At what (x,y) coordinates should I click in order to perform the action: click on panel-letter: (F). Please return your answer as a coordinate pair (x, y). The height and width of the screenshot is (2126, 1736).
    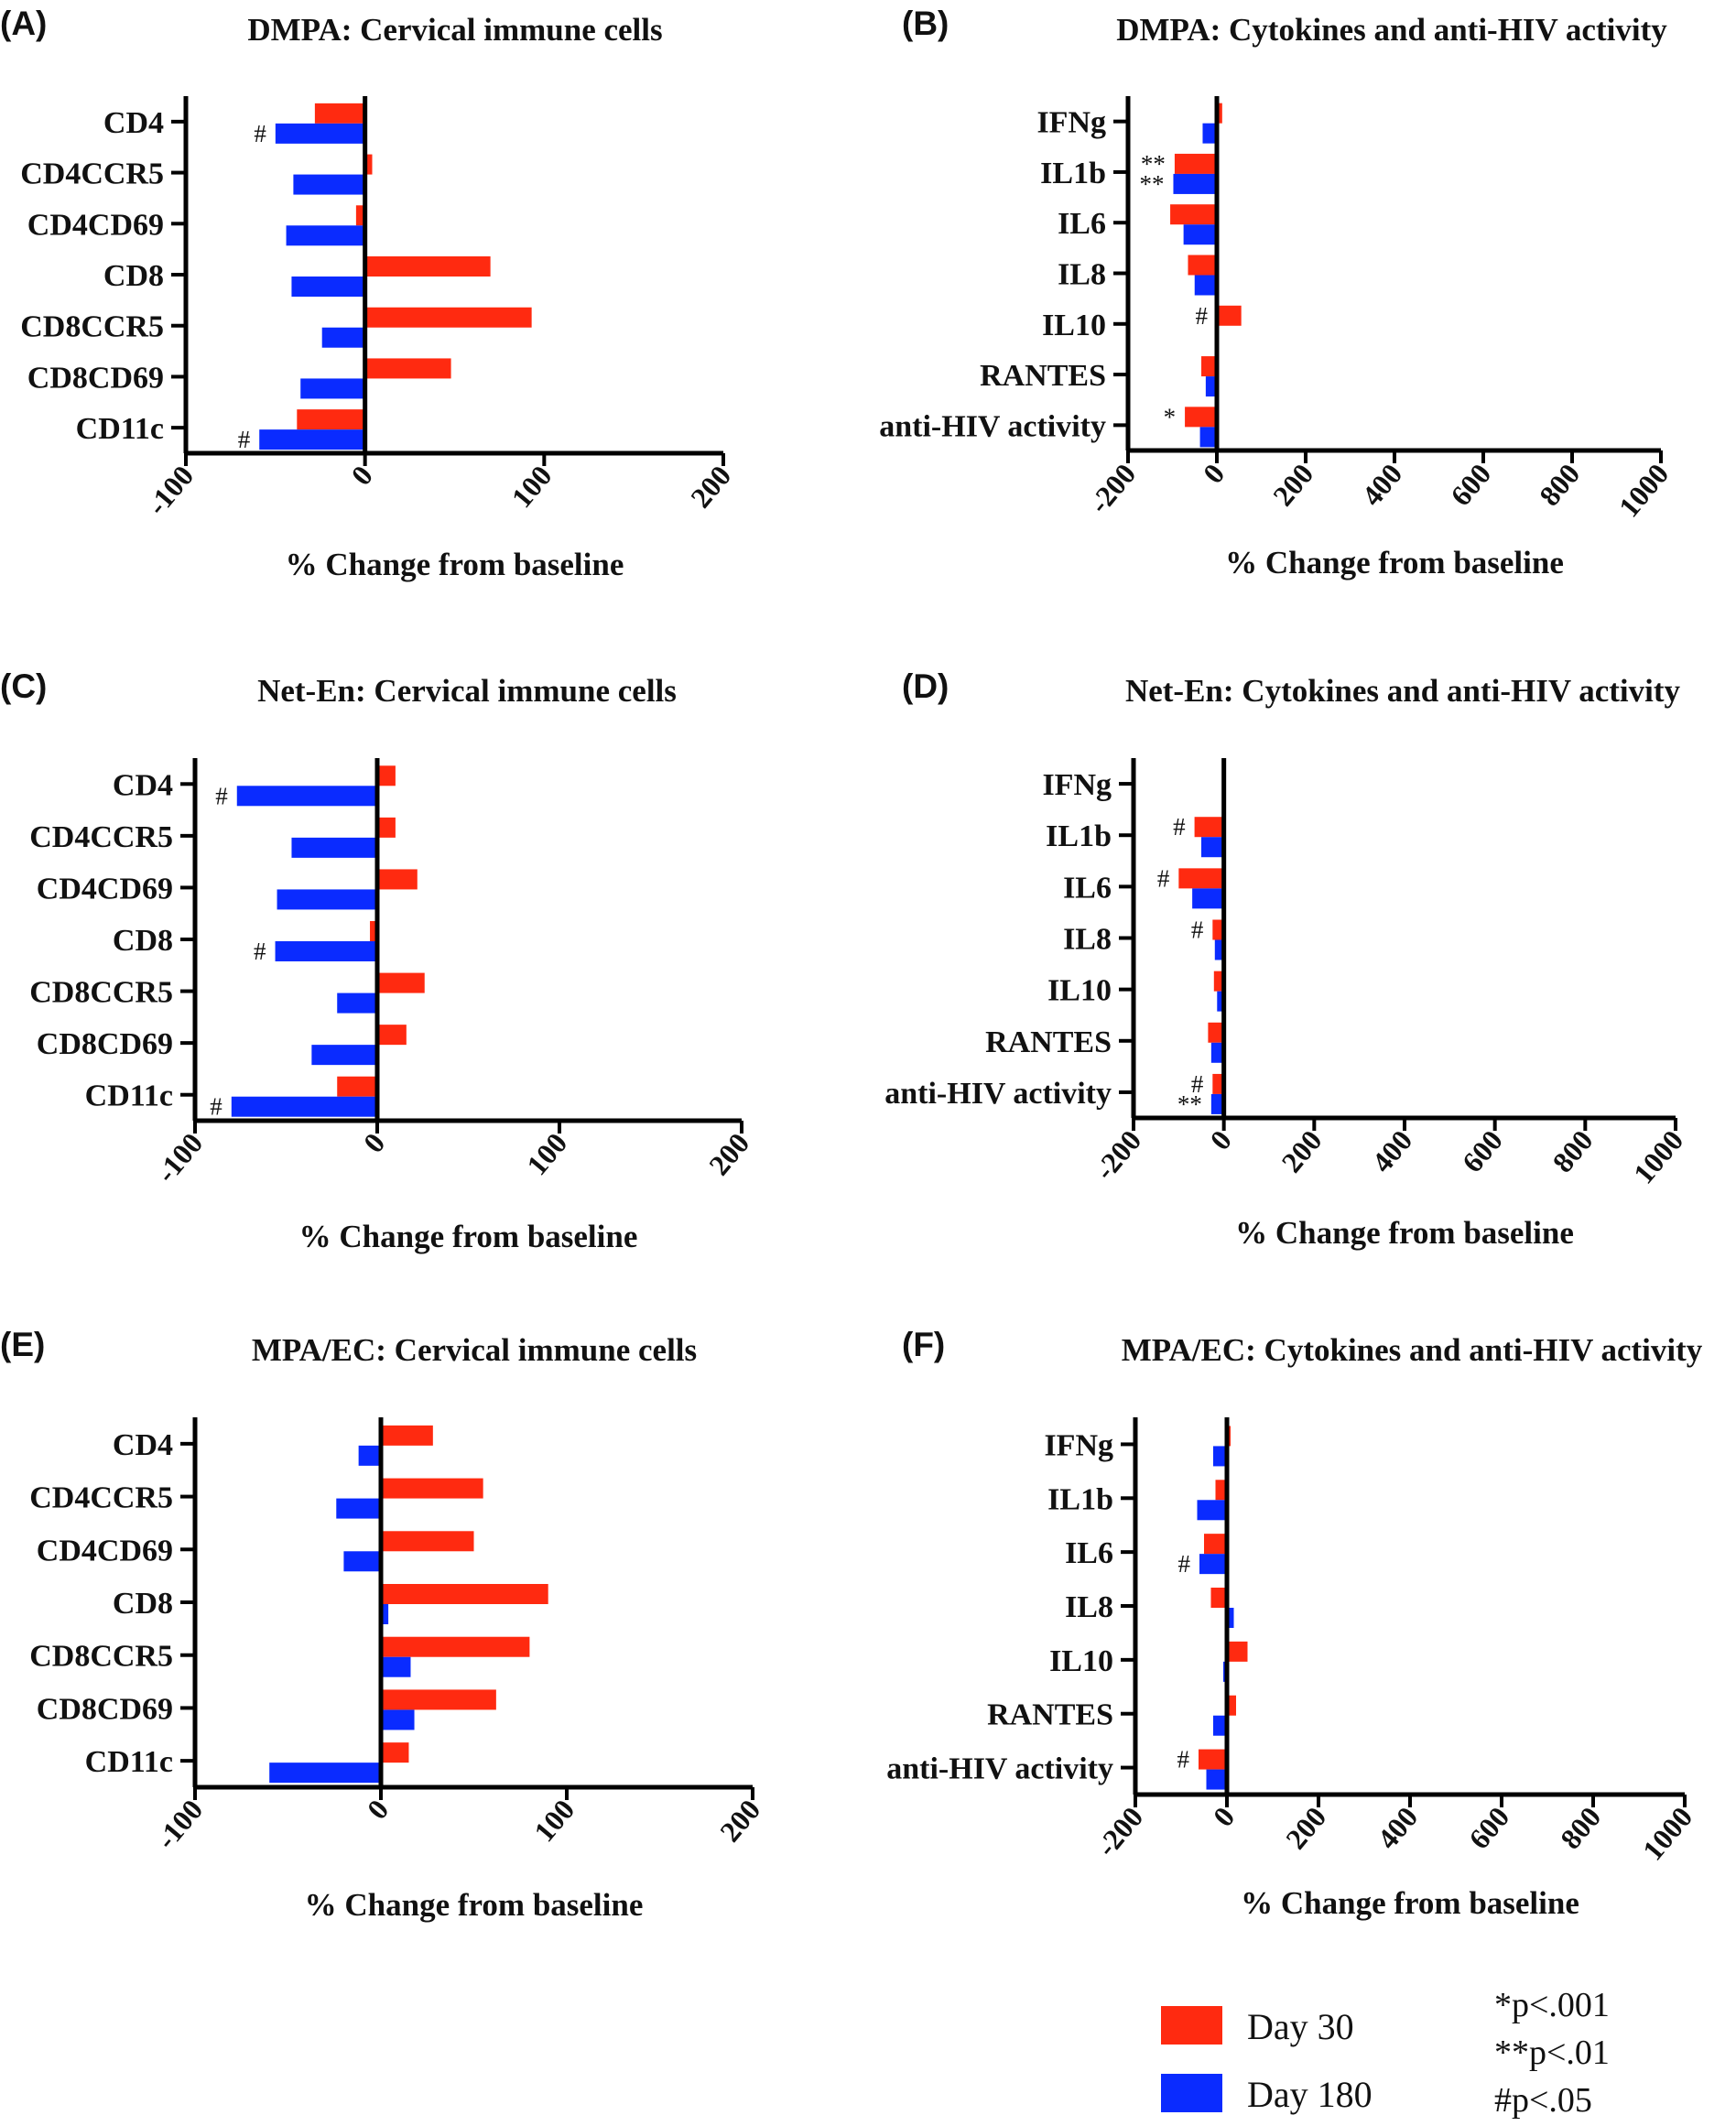
    Looking at the image, I should click on (923, 1344).